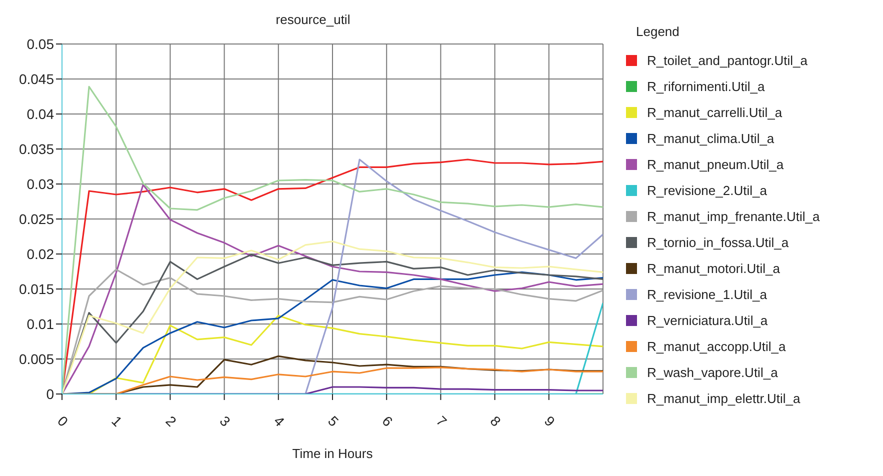 This screenshot has height=476, width=883. I want to click on x-tick-label: 4, so click(279, 421).